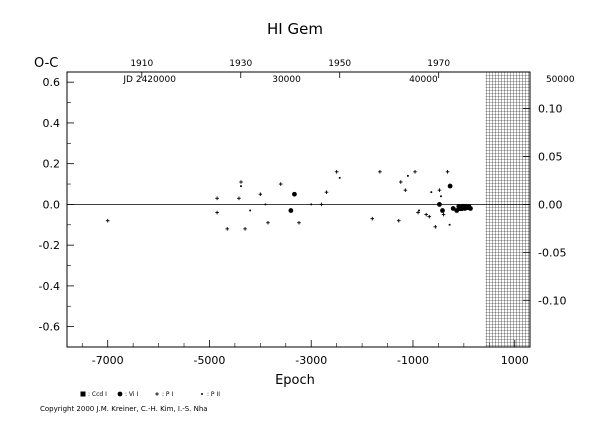  Describe the element at coordinates (560, 80) in the screenshot. I see `jd-tick-label: 50000` at that location.